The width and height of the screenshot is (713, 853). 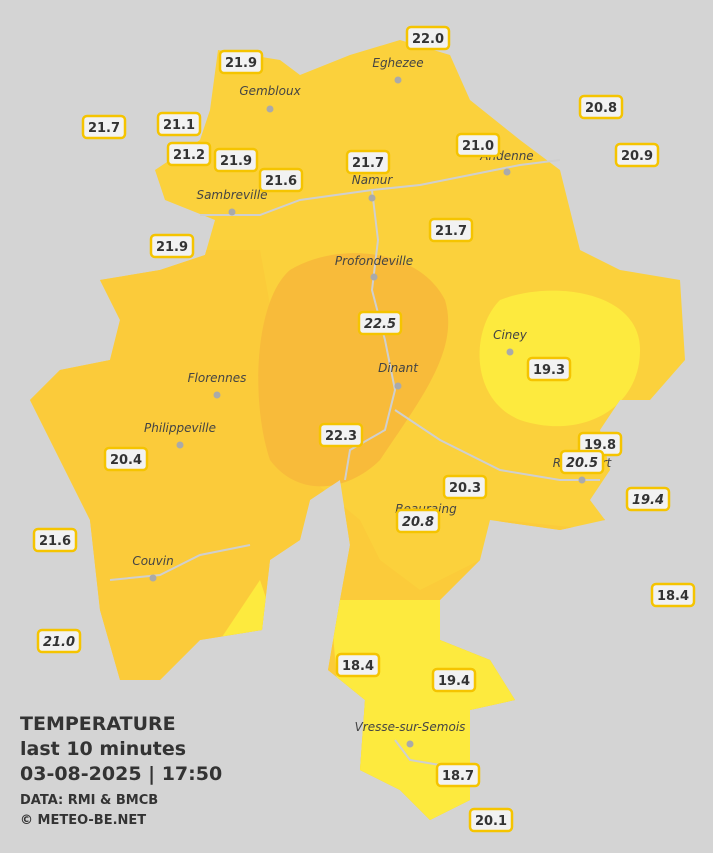 I want to click on station-value: 21.2, so click(x=189, y=155).